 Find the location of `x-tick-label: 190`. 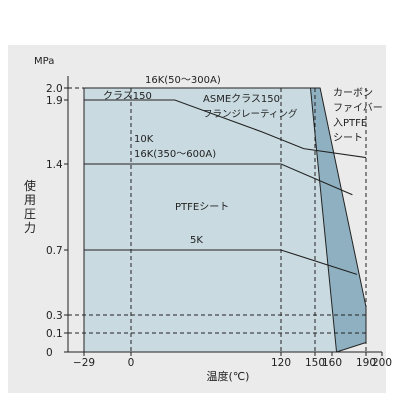

x-tick-label: 190 is located at coordinates (366, 363).